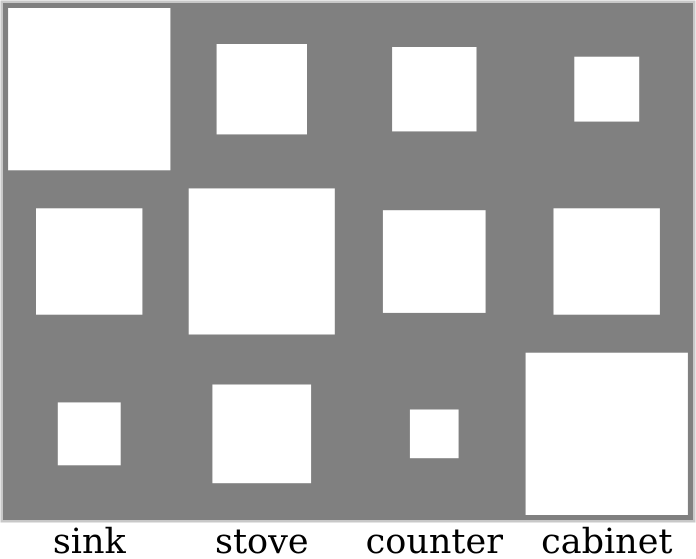 This screenshot has height=559, width=696. What do you see at coordinates (89, 89) in the screenshot?
I see `cell-square-r1-sink` at bounding box center [89, 89].